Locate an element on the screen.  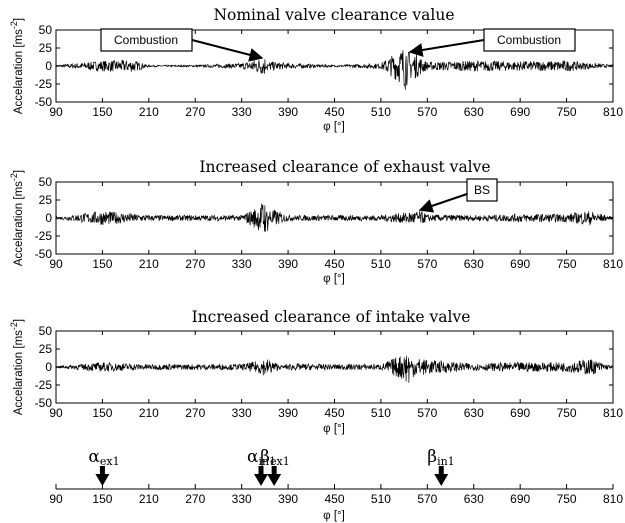
annotation-bs: BS is located at coordinates (458, 195).